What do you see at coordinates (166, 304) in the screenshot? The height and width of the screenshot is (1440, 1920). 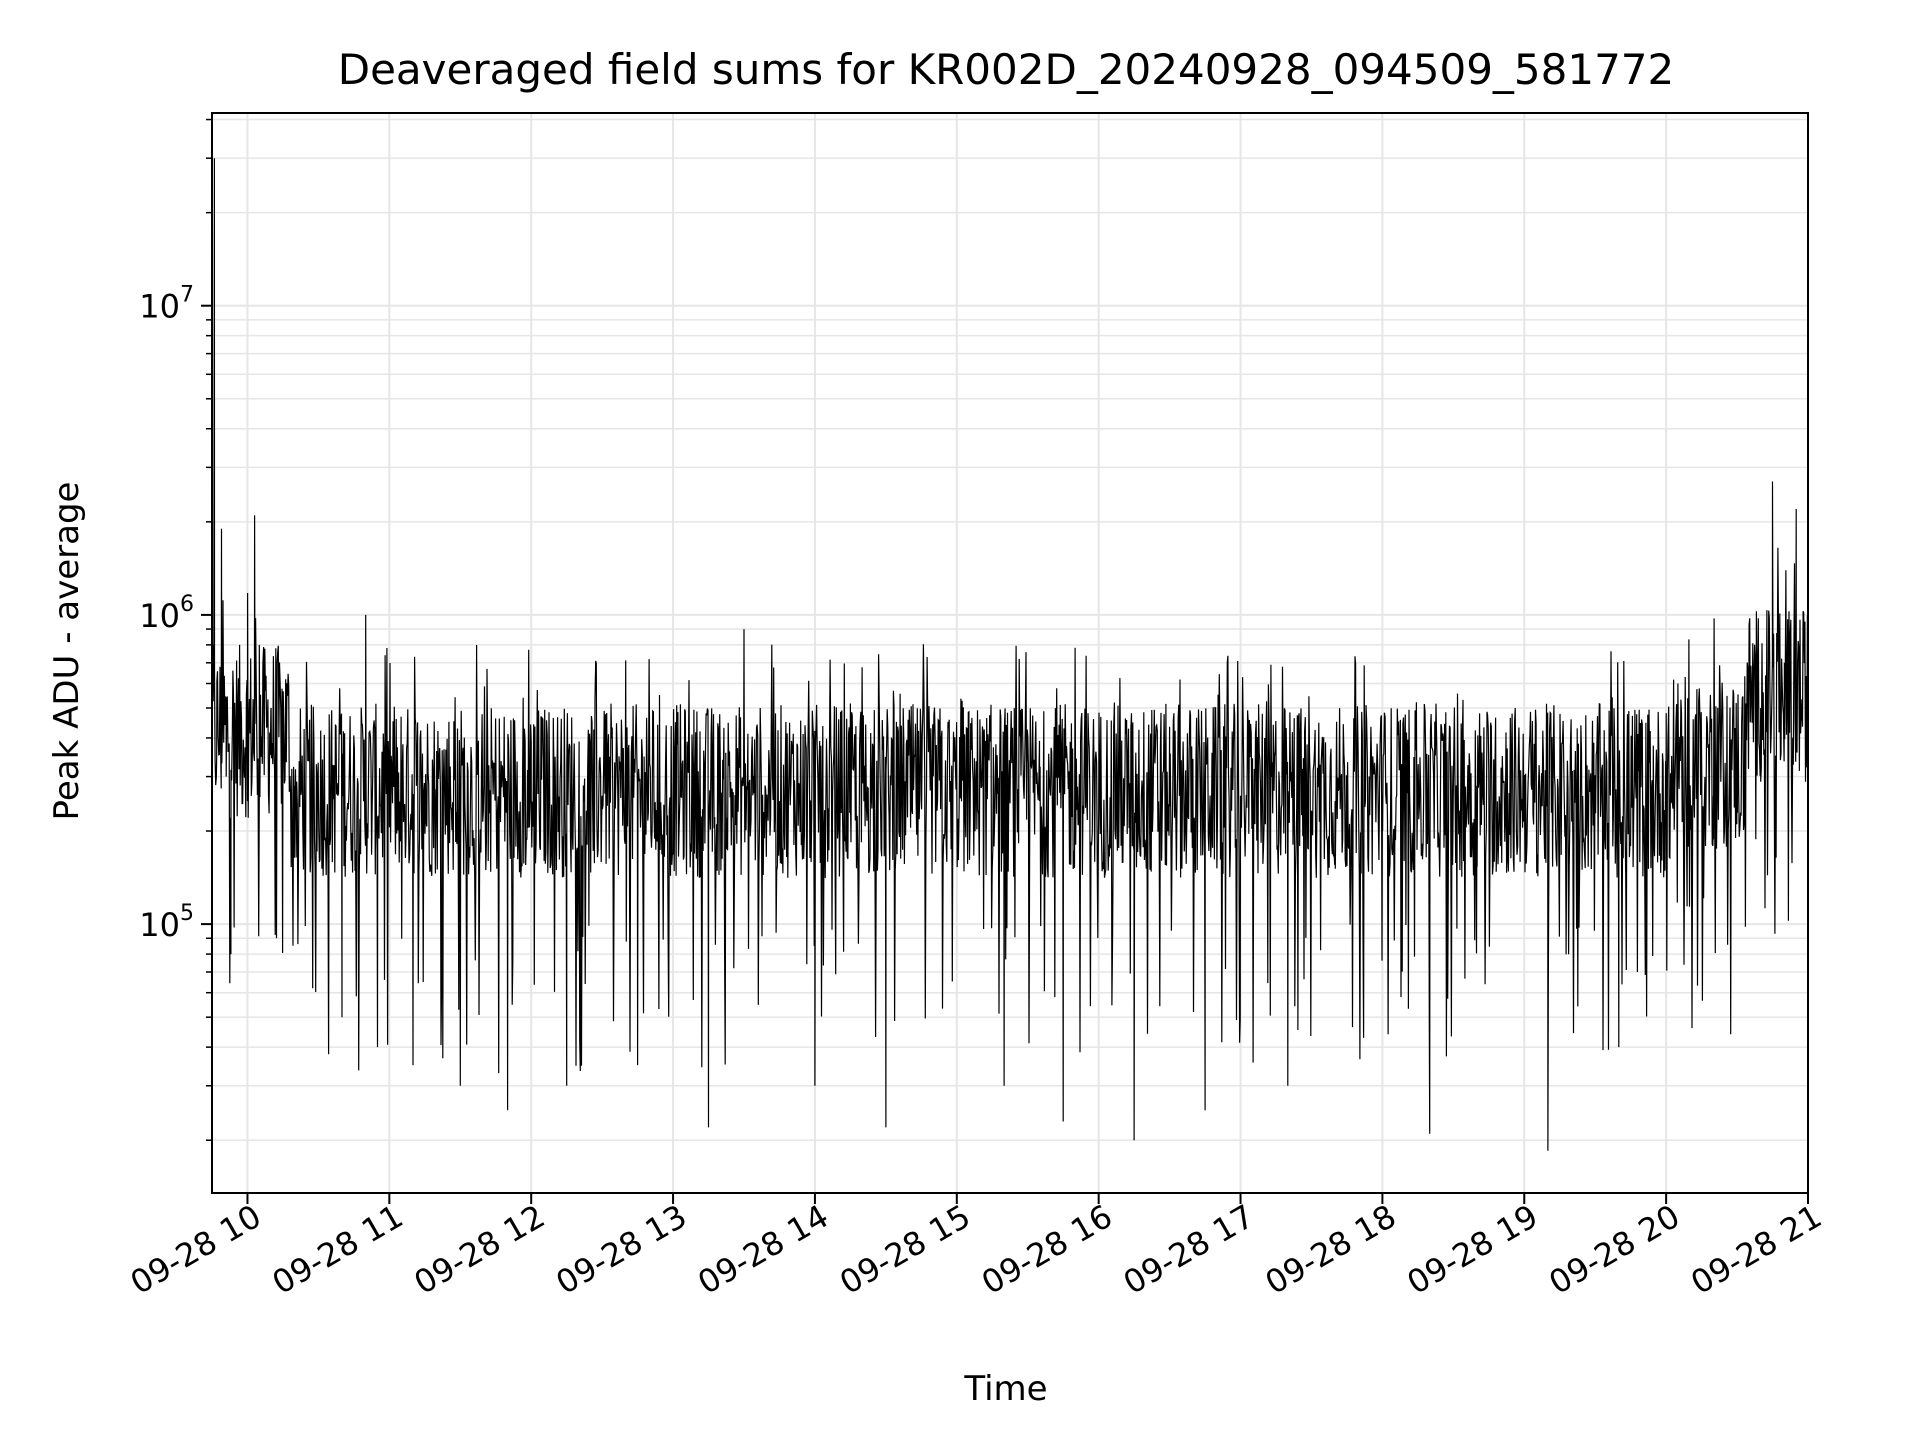 I see `y-tick-label: 10⁷` at bounding box center [166, 304].